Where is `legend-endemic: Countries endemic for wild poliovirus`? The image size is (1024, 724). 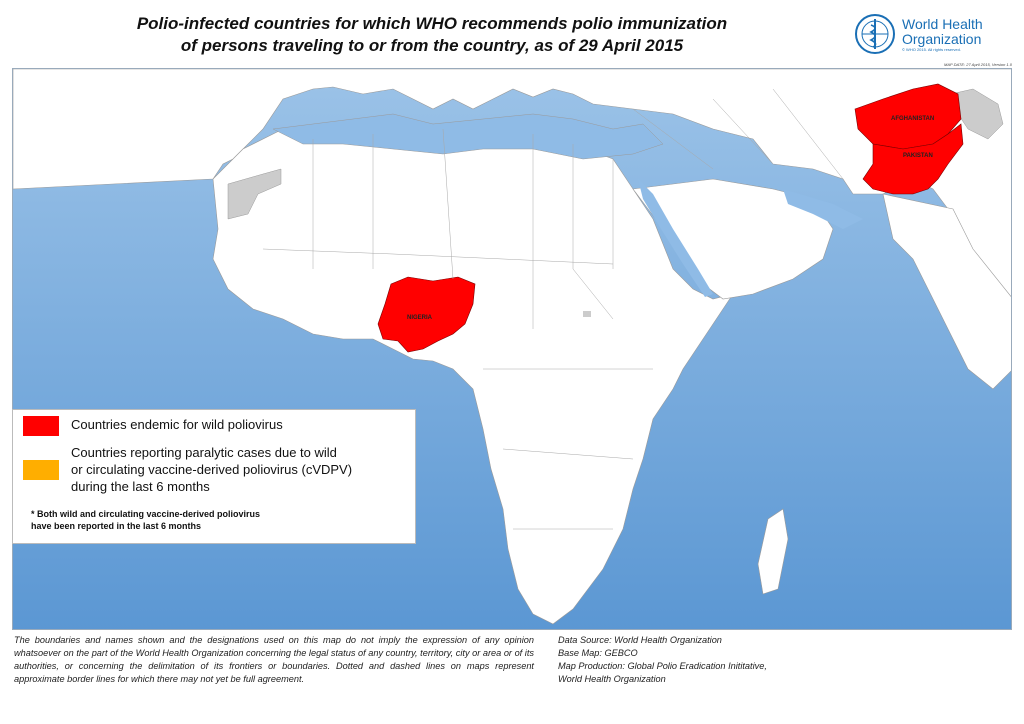 legend-endemic: Countries endemic for wild poliovirus is located at coordinates (153, 426).